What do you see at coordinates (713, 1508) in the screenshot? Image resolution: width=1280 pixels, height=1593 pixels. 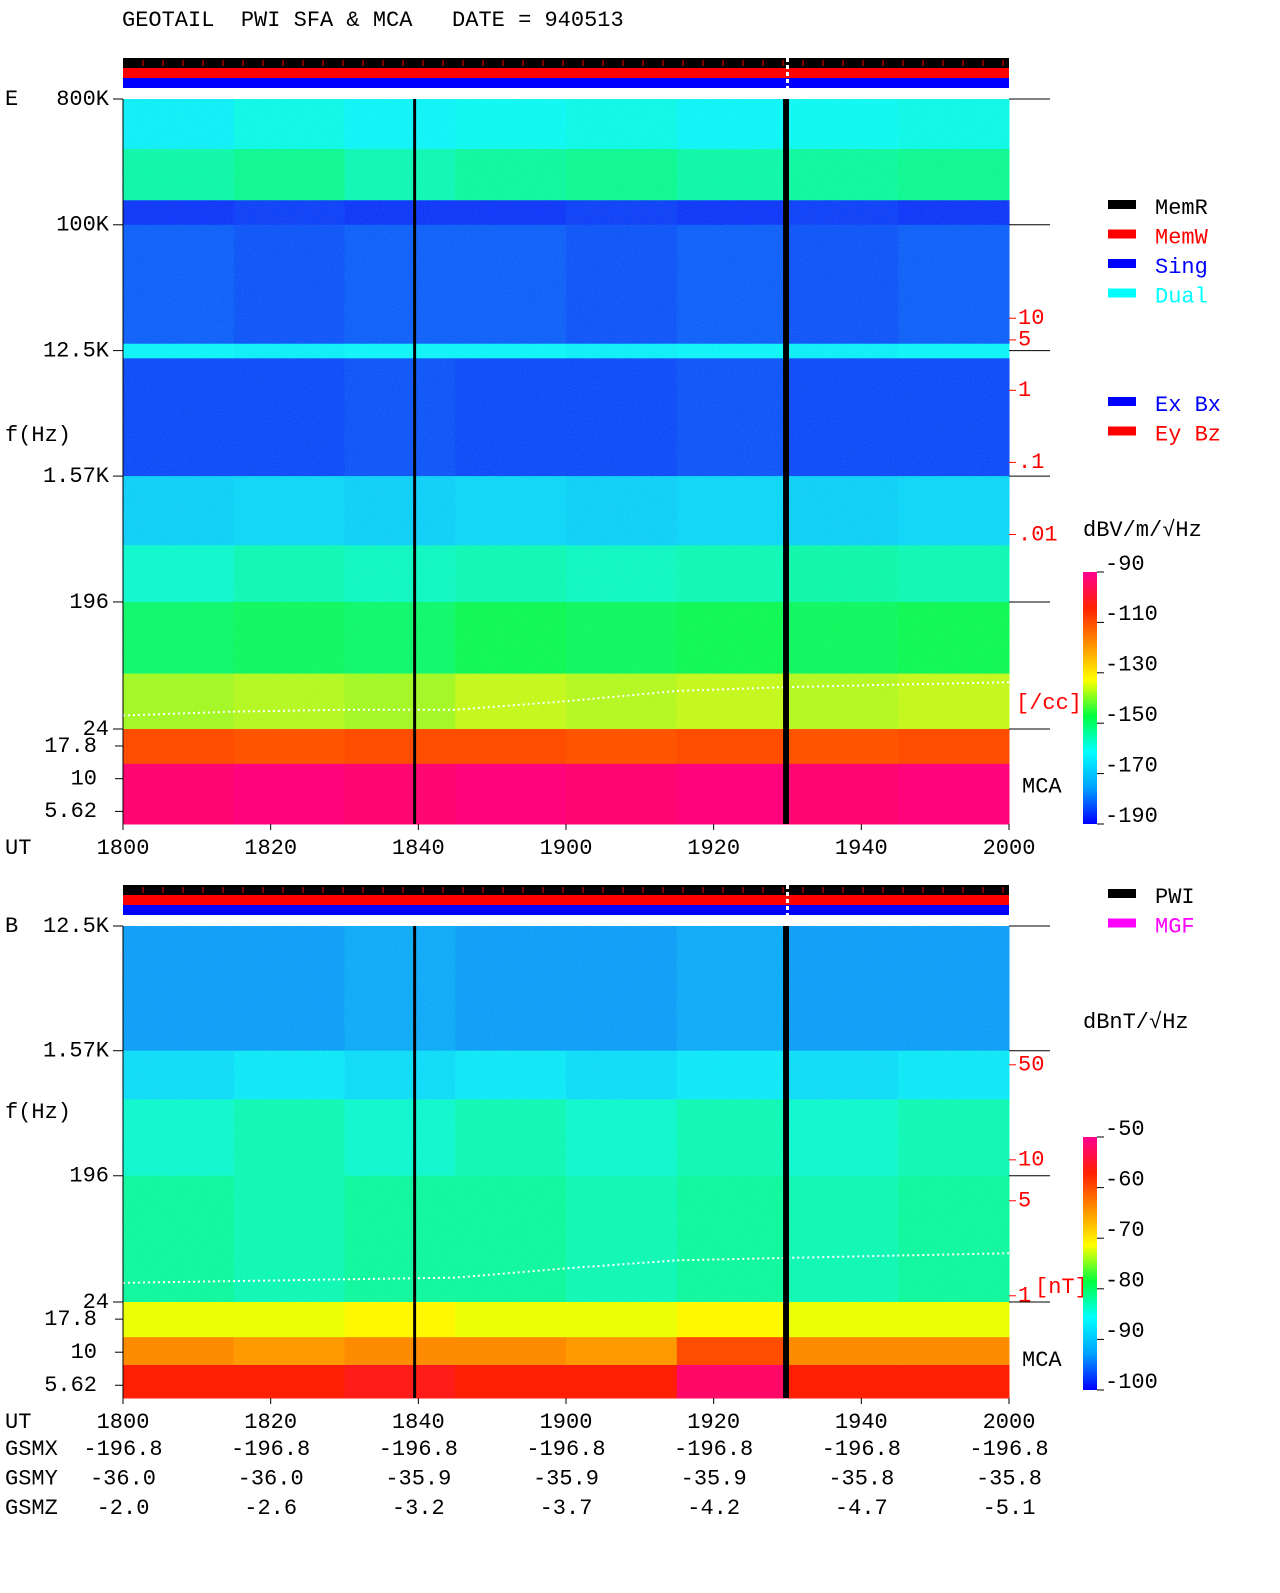 I see `orbit-value: -4.2` at bounding box center [713, 1508].